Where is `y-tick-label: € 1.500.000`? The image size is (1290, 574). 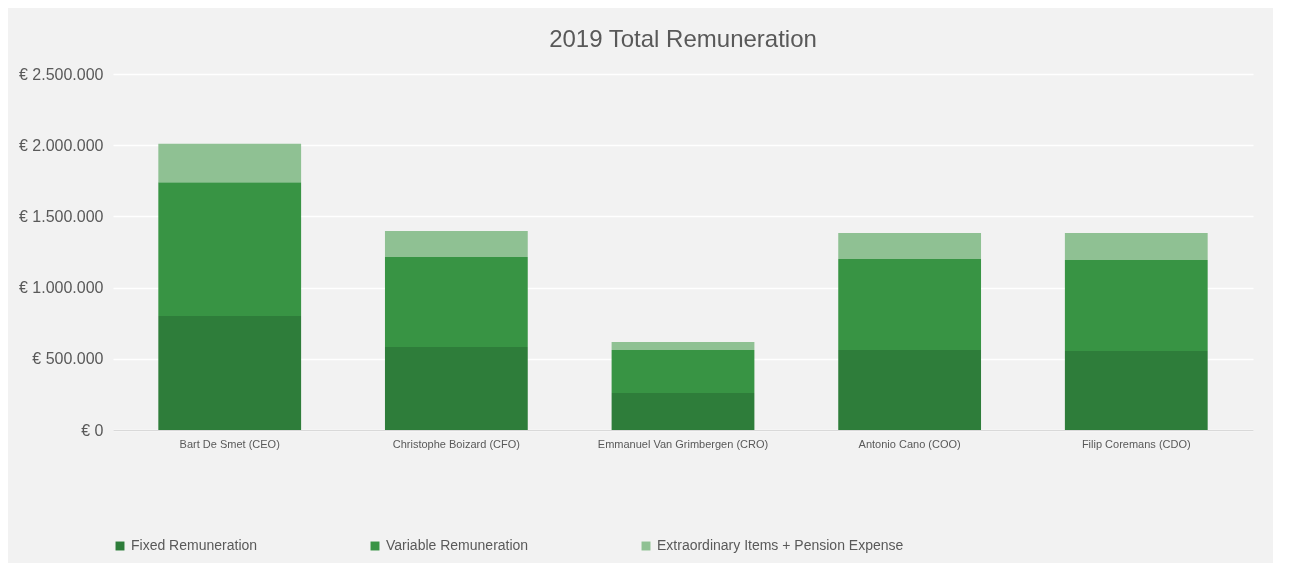 y-tick-label: € 1.500.000 is located at coordinates (61, 216).